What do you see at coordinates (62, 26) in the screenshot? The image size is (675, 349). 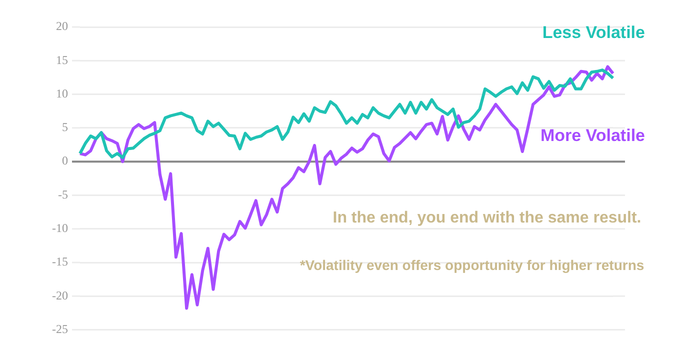 I see `y-tick-label: 20` at bounding box center [62, 26].